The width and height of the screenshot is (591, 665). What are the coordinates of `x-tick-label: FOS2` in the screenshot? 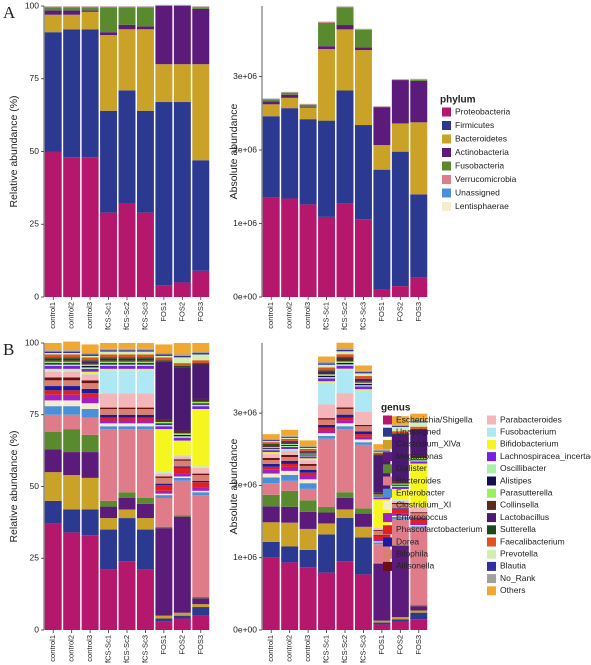 It's located at (181, 645).